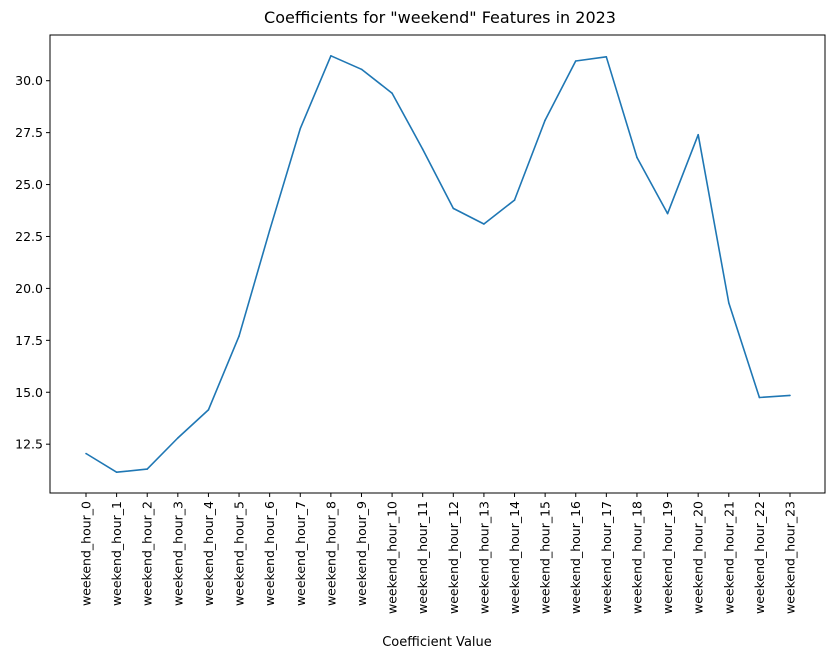 The width and height of the screenshot is (835, 663). Describe the element at coordinates (29, 288) in the screenshot. I see `y-tick-label: 20.0` at that location.